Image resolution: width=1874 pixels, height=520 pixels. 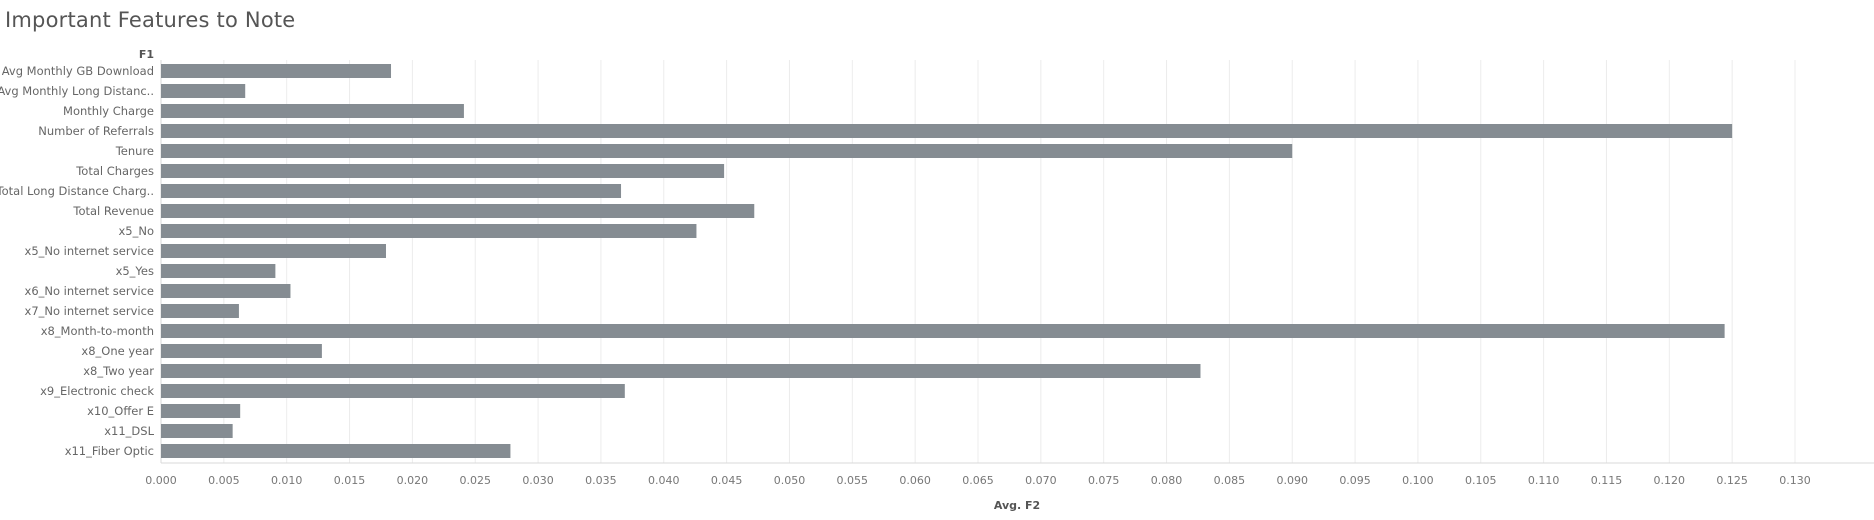 What do you see at coordinates (1544, 480) in the screenshot?
I see `x-tick-label: 0.110` at bounding box center [1544, 480].